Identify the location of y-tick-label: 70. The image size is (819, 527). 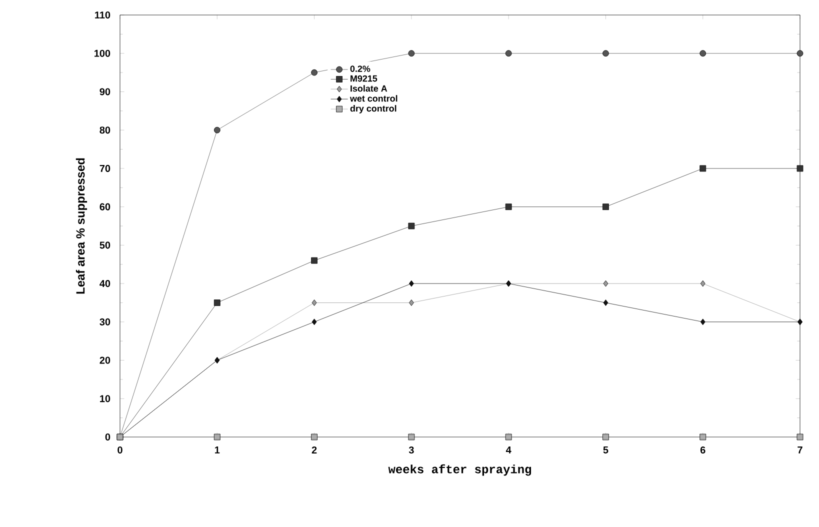
(105, 168).